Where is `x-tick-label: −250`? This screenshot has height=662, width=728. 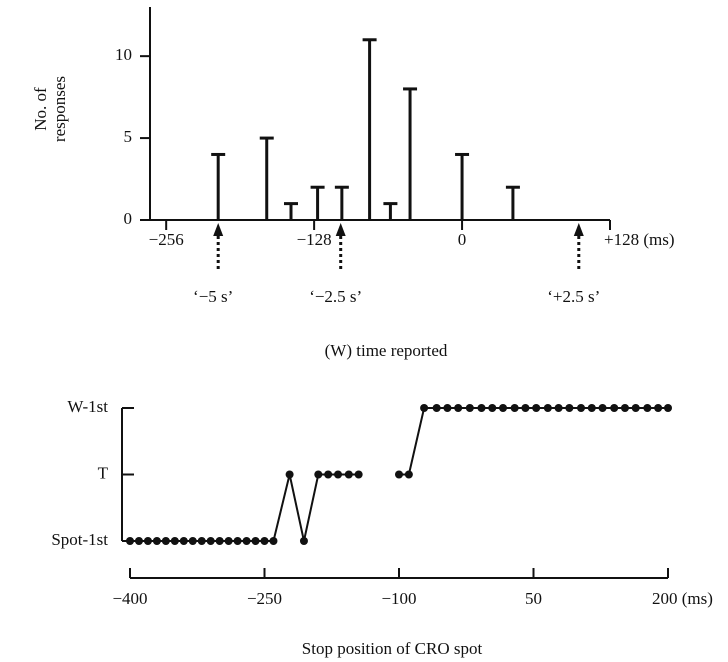
x-tick-label: −250 is located at coordinates (264, 598).